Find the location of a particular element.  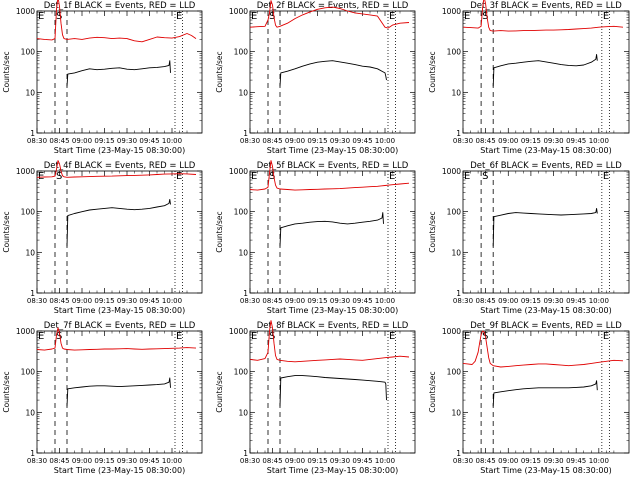

chart-title: Det_1f BLACK = Events, RED = LLD is located at coordinates (120, 6).